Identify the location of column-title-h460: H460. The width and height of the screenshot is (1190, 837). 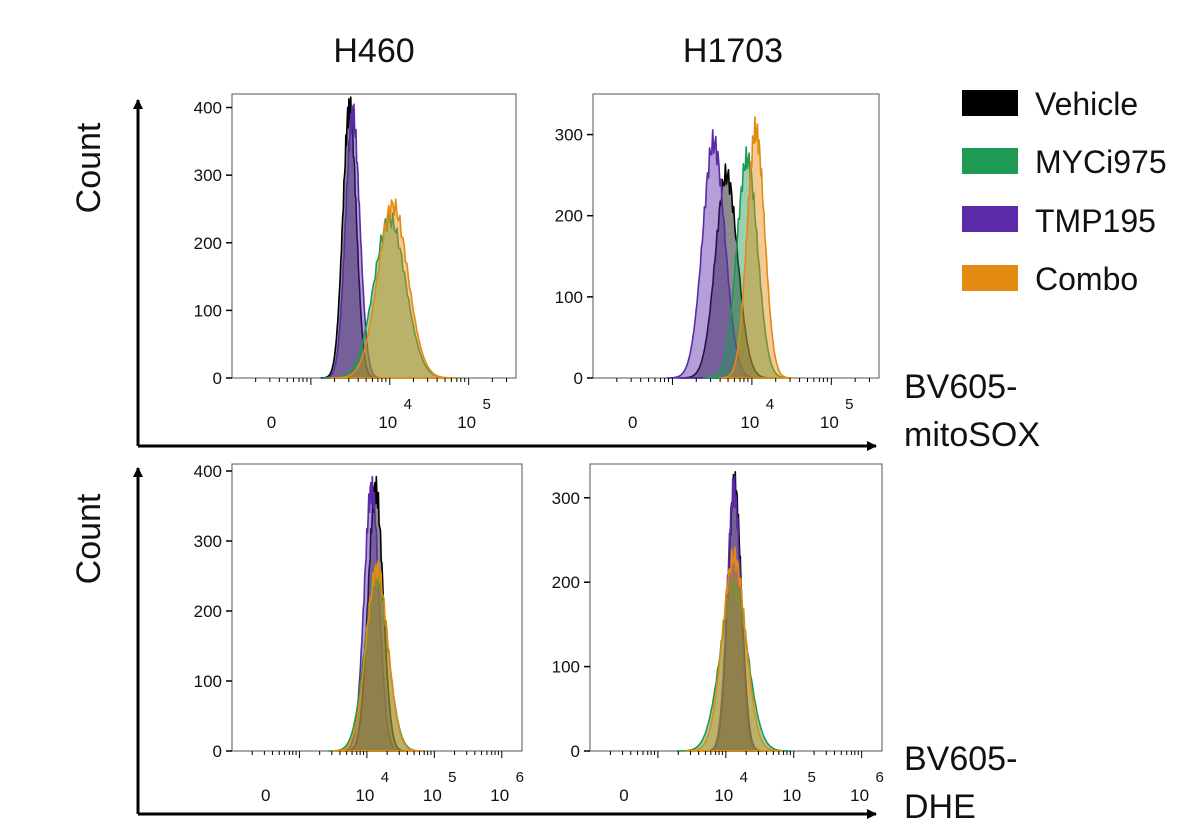
(373, 51).